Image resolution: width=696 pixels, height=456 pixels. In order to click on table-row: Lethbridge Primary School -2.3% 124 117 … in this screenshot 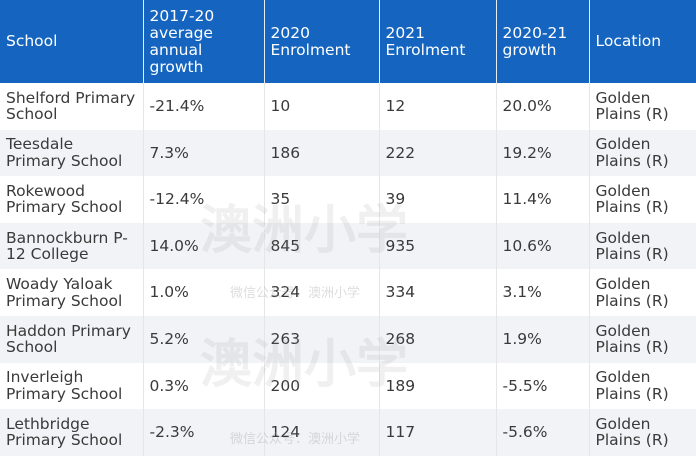, I will do `click(348, 432)`.